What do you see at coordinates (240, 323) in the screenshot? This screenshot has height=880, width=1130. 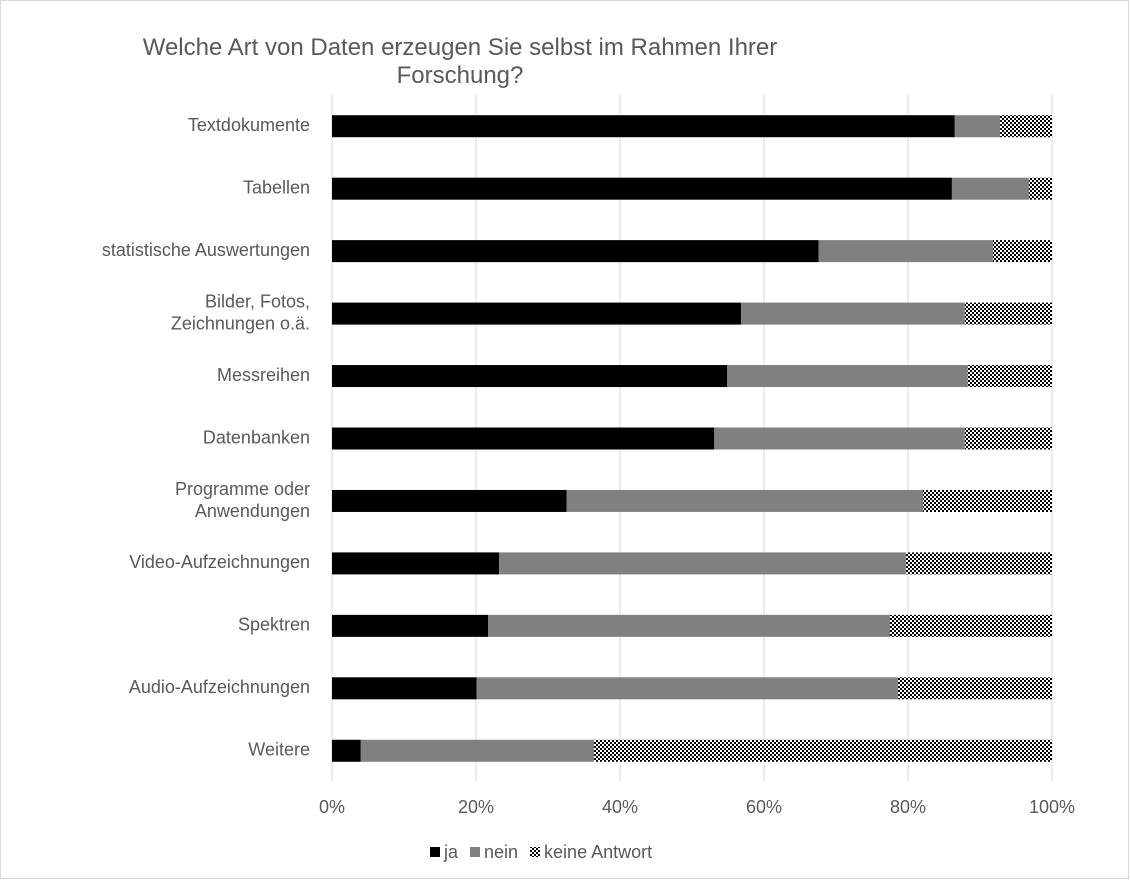 I see `y-tick-label-line: Zeichnungen o.ä.` at bounding box center [240, 323].